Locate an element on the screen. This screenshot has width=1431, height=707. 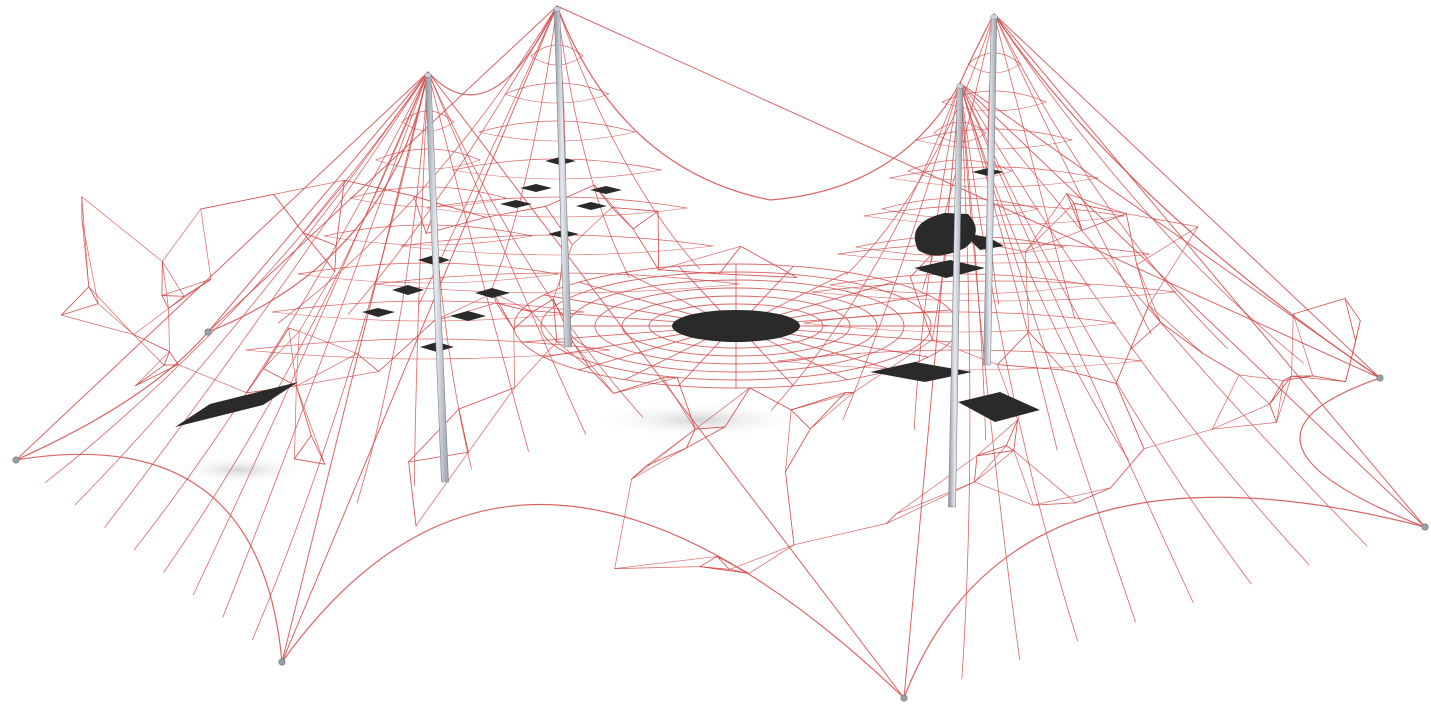
ground-anchor is located at coordinates (1425, 527).